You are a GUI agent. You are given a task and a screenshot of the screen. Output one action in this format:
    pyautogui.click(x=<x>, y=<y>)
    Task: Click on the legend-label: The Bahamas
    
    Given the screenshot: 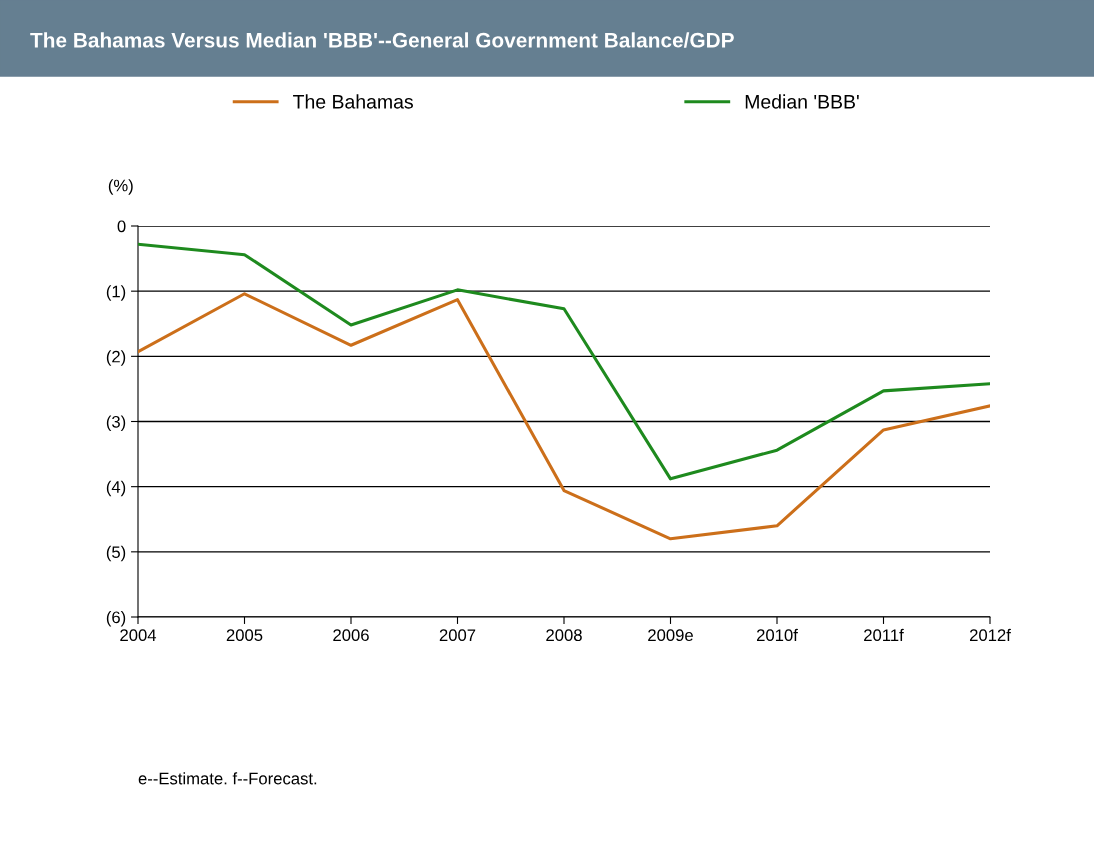 What is the action you would take?
    pyautogui.click(x=353, y=101)
    